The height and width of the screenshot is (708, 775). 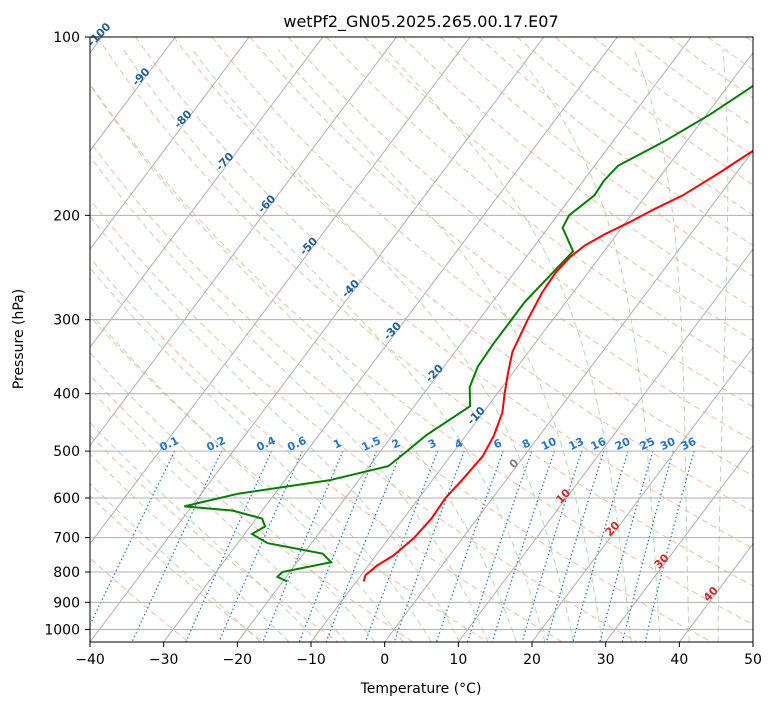 What do you see at coordinates (689, 444) in the screenshot?
I see `mixing-ratio-label: 36` at bounding box center [689, 444].